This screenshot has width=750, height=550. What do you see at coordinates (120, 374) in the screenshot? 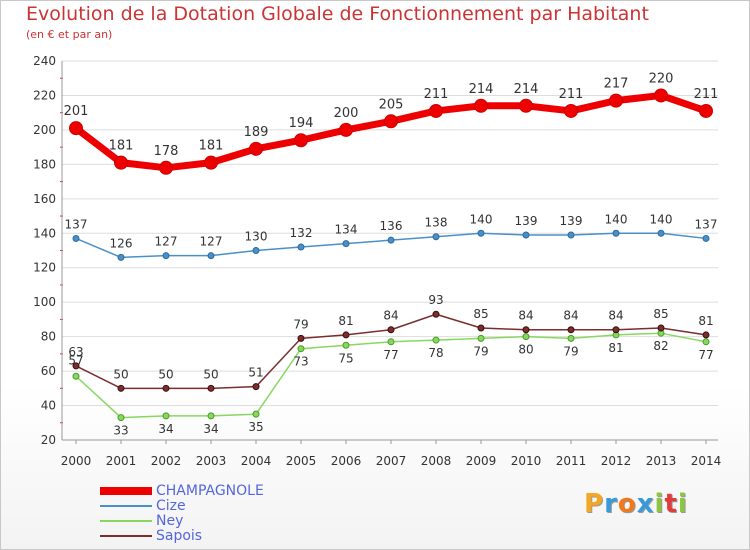
I see `data-label: 50` at bounding box center [120, 374].